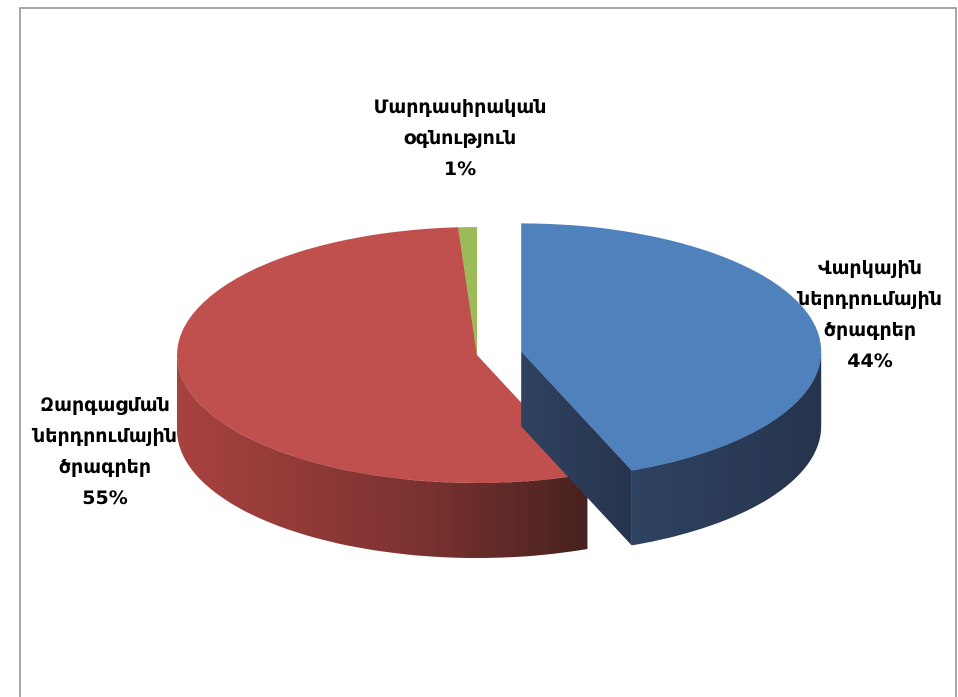  What do you see at coordinates (870, 299) in the screenshot?
I see `category-name: Վարկային ներդրումային ծրագրեր` at bounding box center [870, 299].